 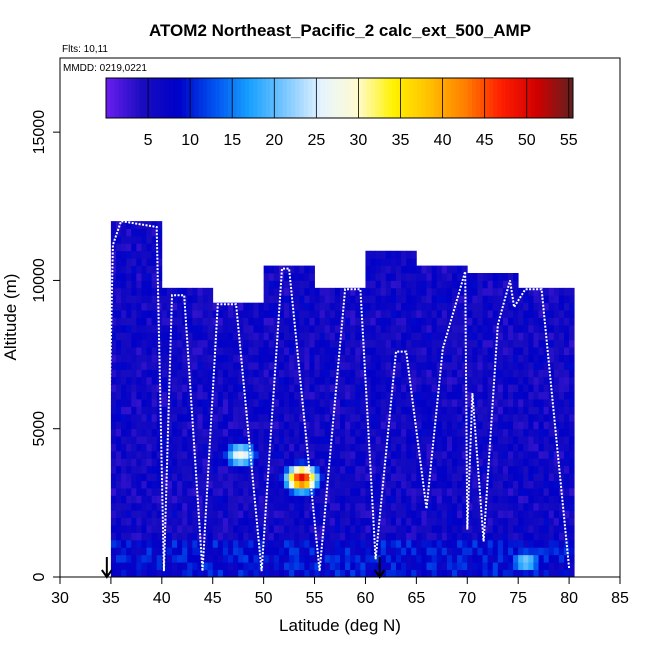 What do you see at coordinates (527, 140) in the screenshot?
I see `colorbar-tick-label: 50` at bounding box center [527, 140].